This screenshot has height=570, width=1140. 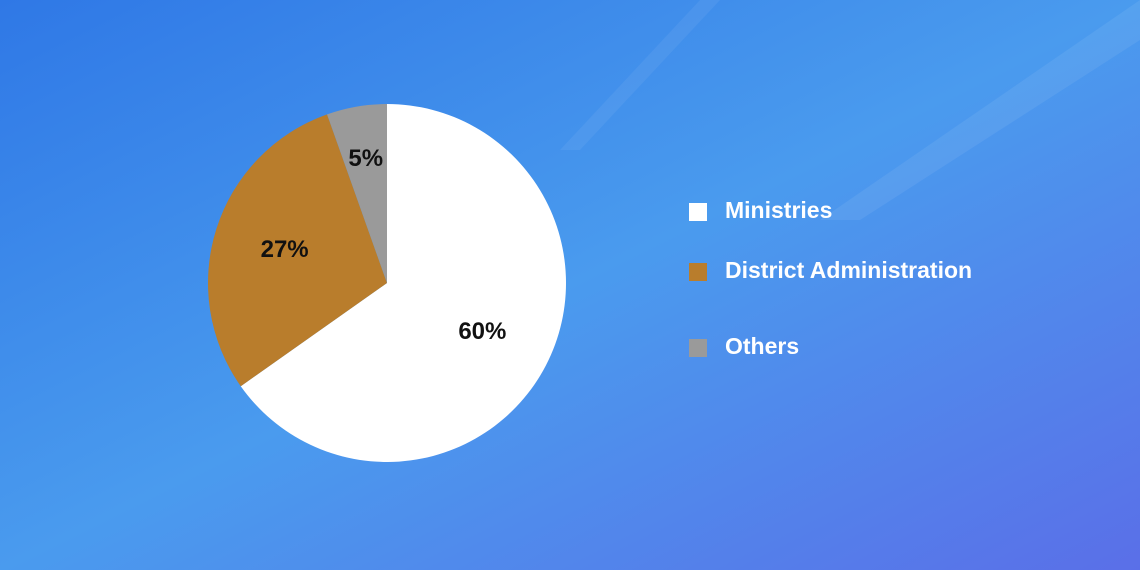 What do you see at coordinates (285, 249) in the screenshot?
I see `slice-label: 27%` at bounding box center [285, 249].